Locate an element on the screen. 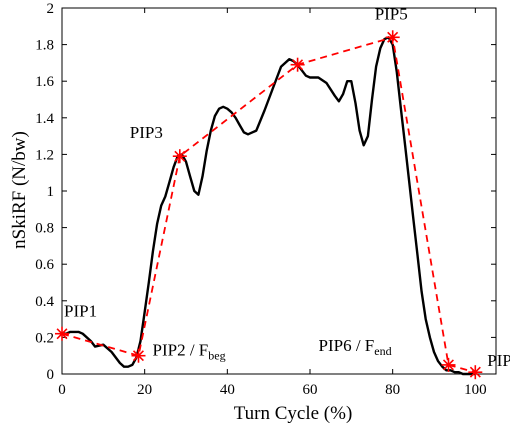  annotation-text: PIP5 is located at coordinates (391, 13).